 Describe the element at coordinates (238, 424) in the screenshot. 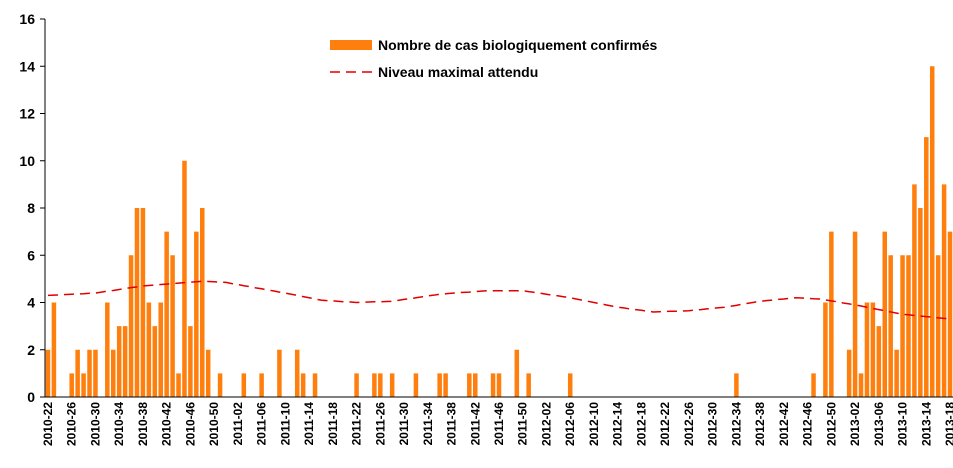

I see `x-tick-label: 2011-02` at that location.